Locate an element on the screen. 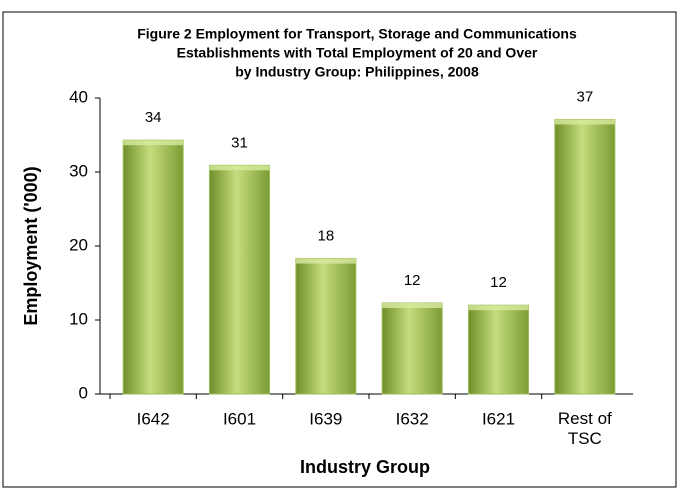 This screenshot has width=681, height=489. value-label: 34 is located at coordinates (153, 117).